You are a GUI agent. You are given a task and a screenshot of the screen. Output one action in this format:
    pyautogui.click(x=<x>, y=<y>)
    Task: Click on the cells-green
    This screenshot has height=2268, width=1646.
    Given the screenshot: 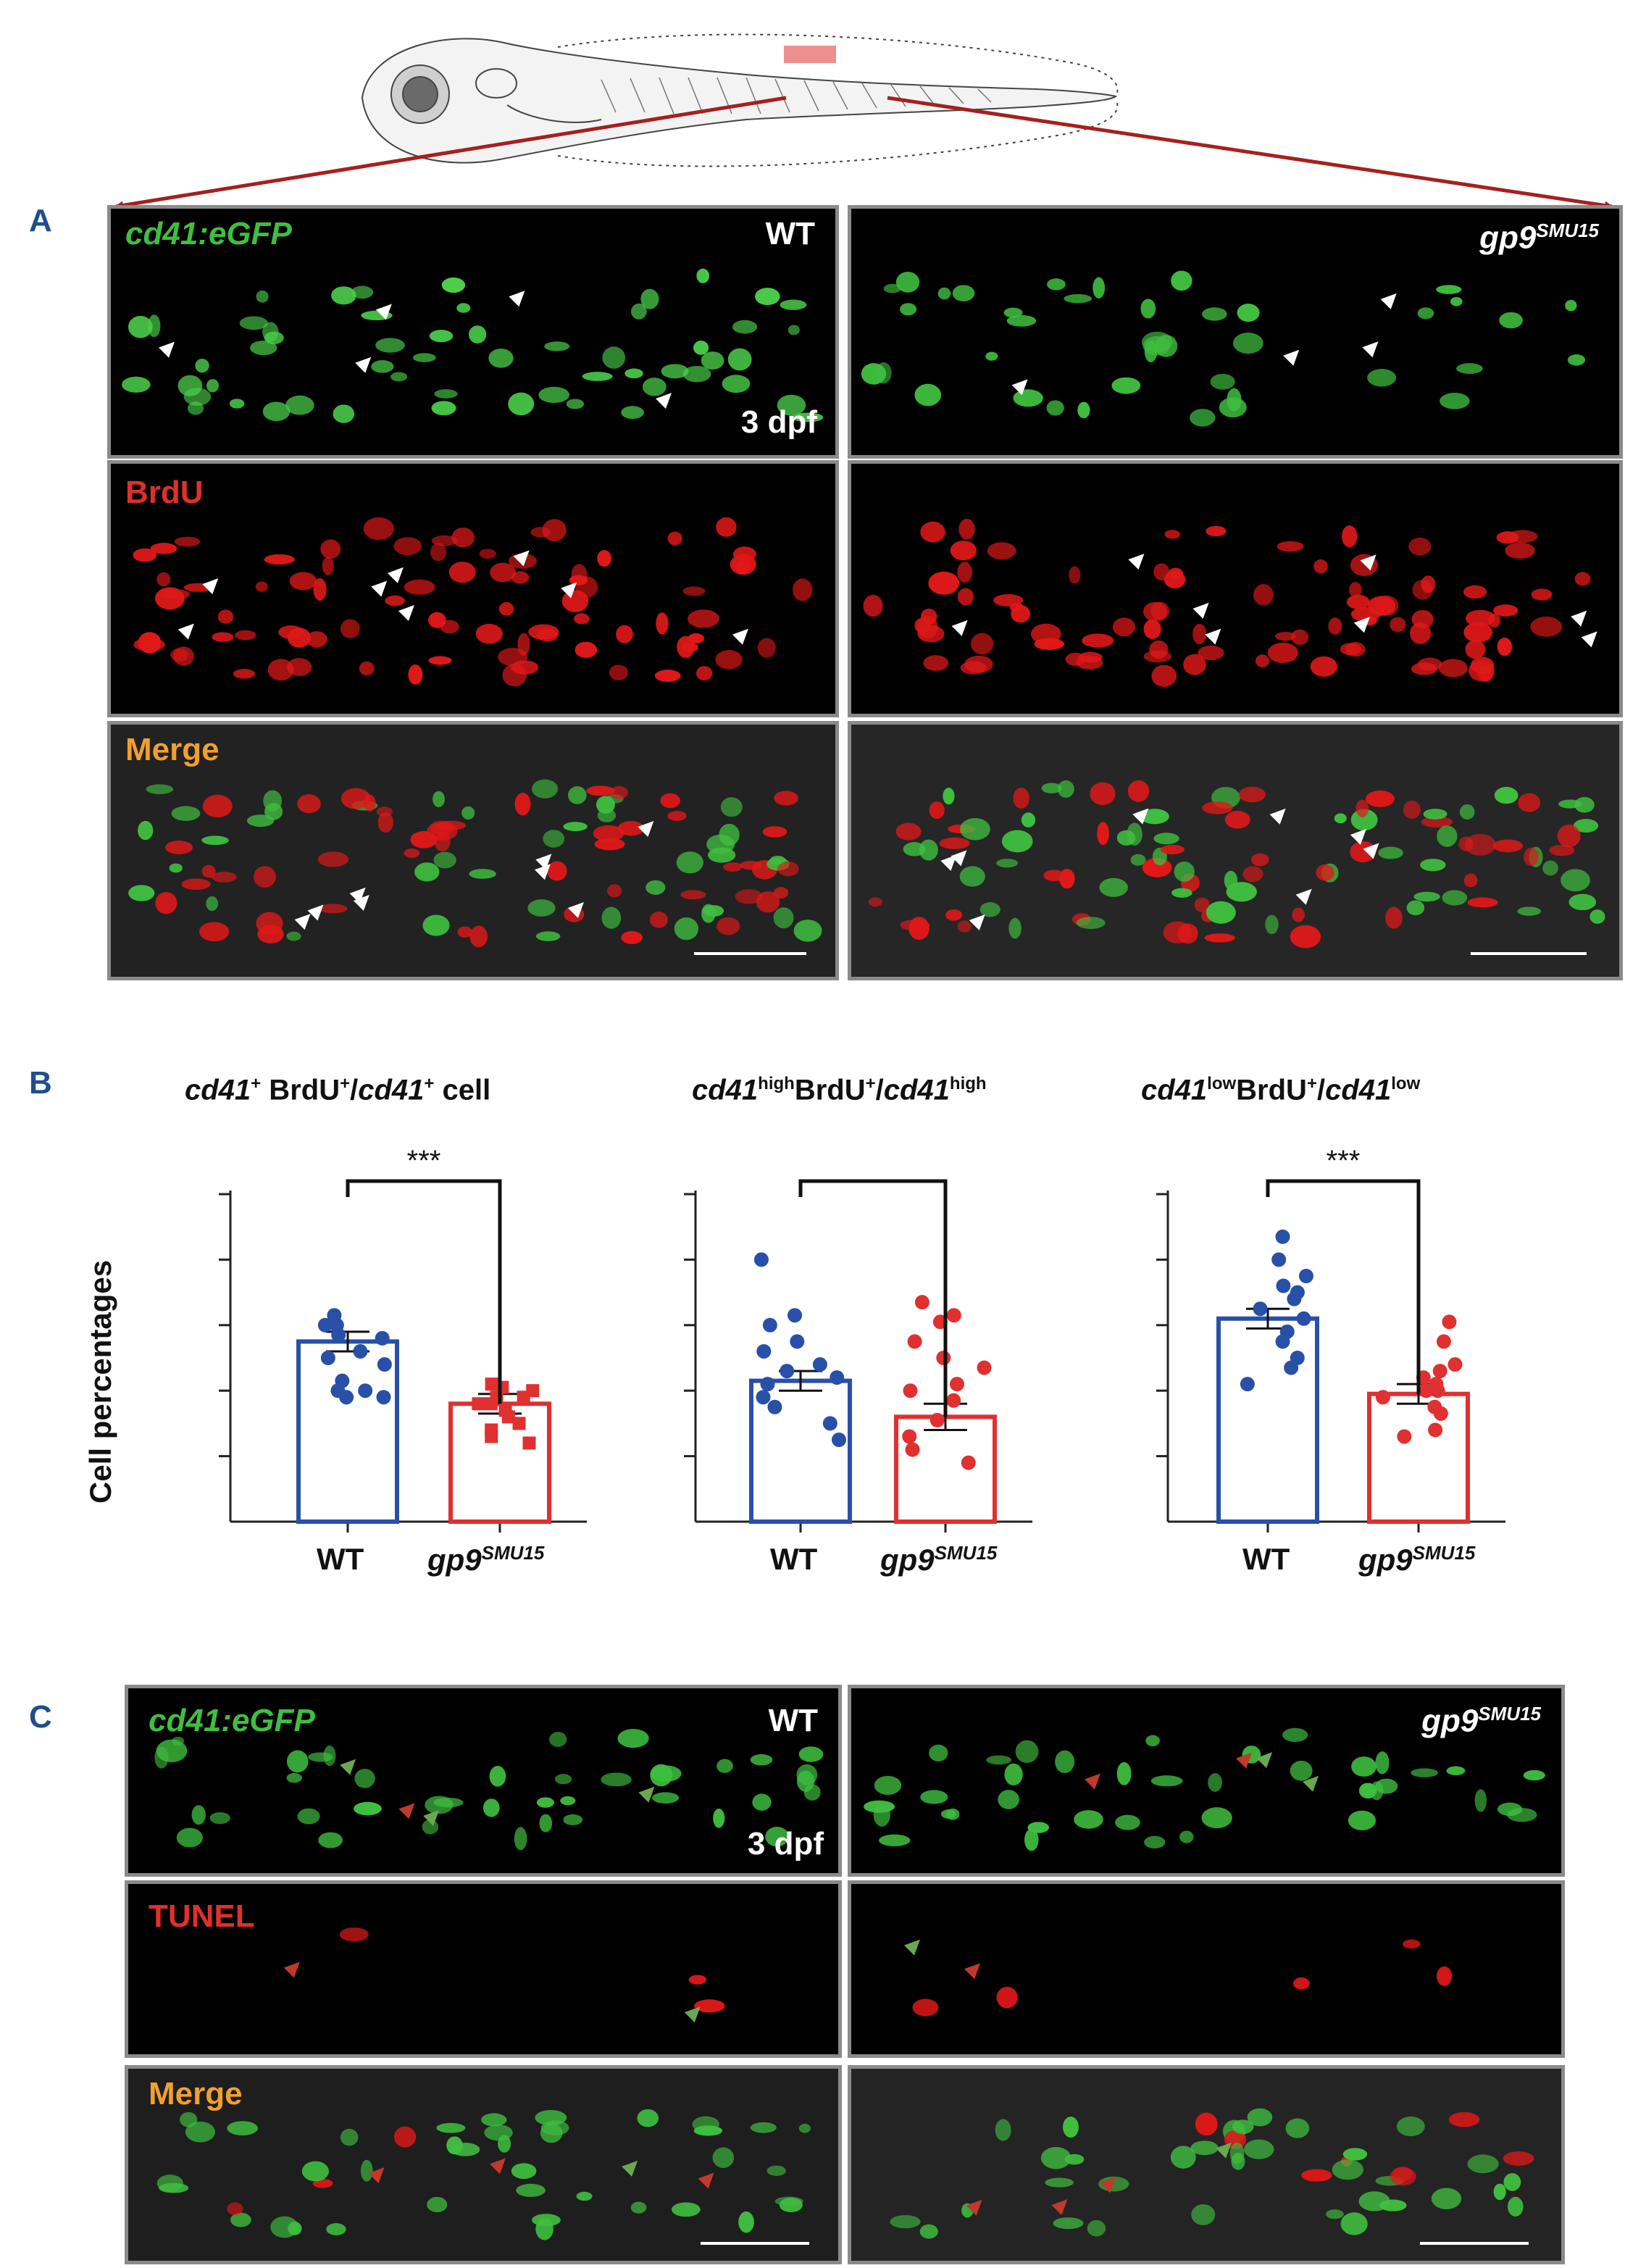 What is the action you would take?
    pyautogui.click(x=1204, y=1789)
    